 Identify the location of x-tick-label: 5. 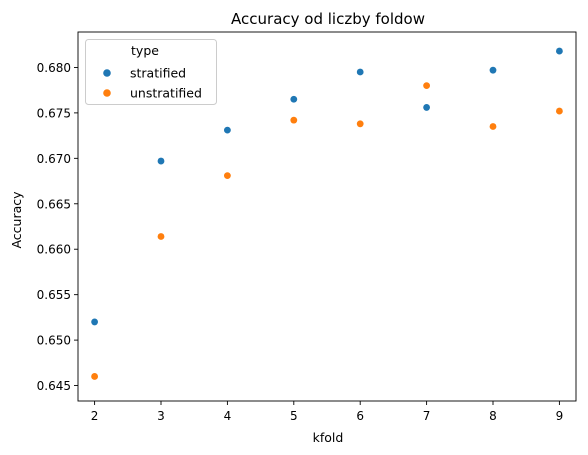
(294, 416).